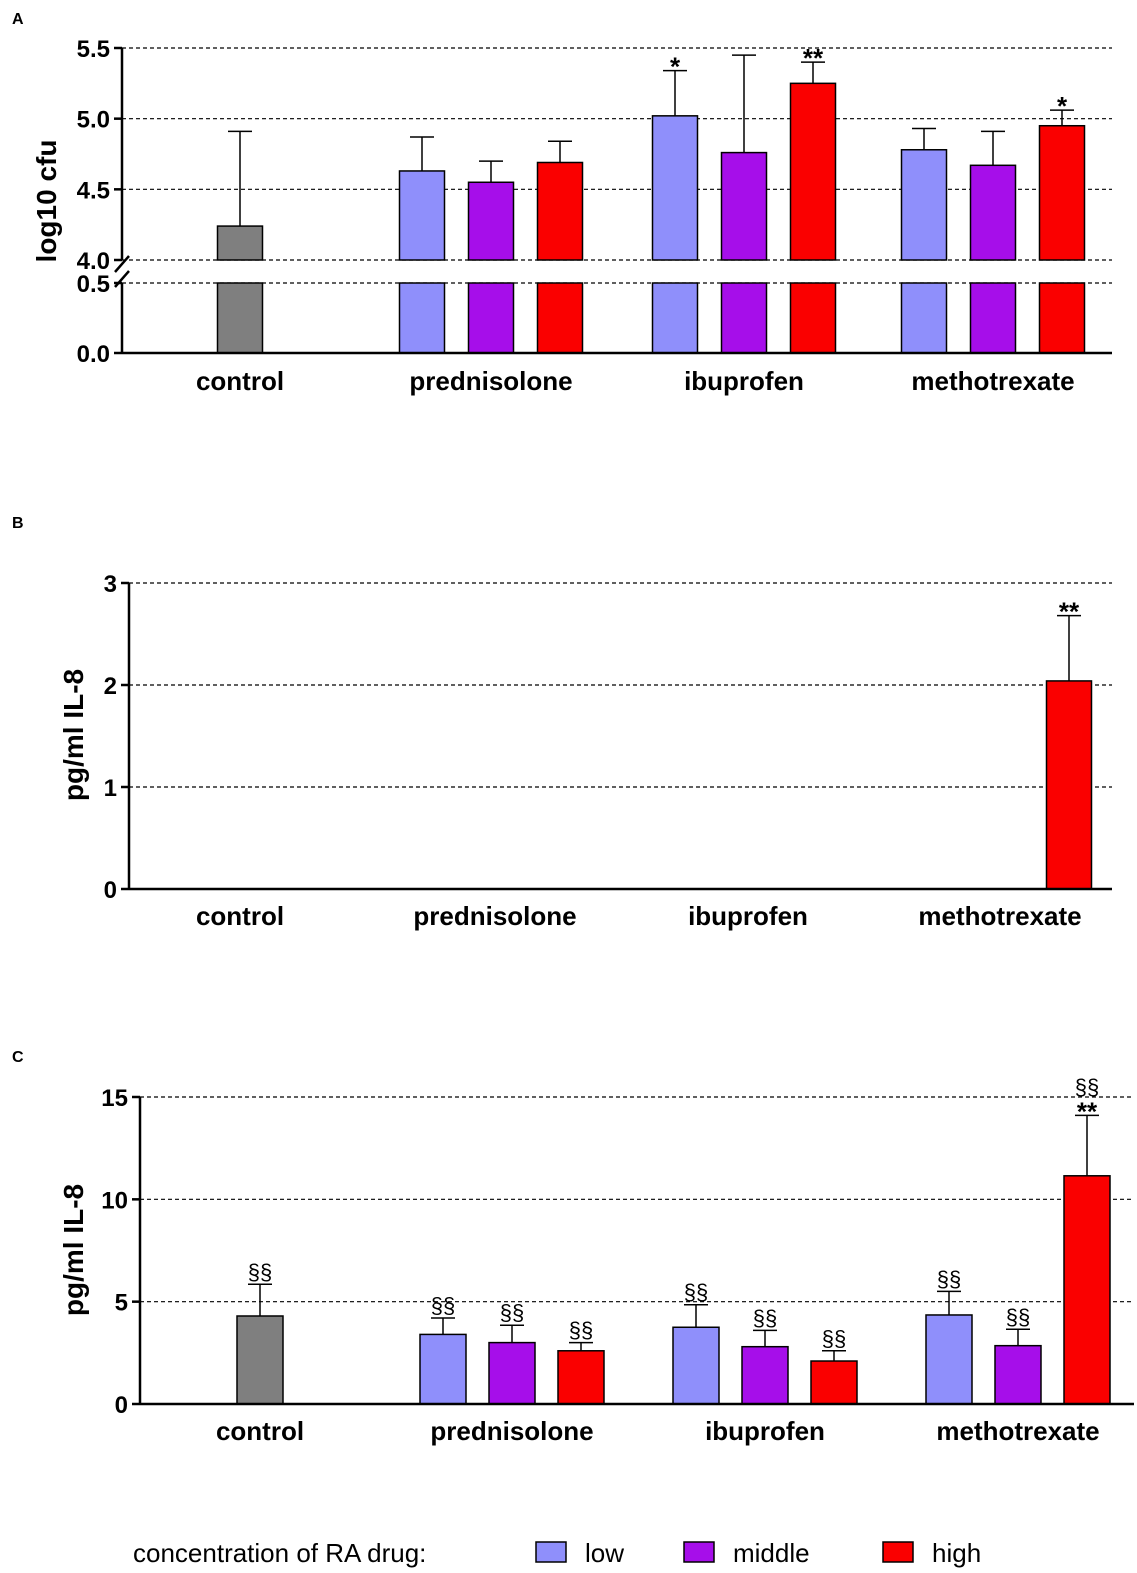 The height and width of the screenshot is (1573, 1137). Describe the element at coordinates (675, 318) in the screenshot. I see `bar-ibuprofen-low-lower` at that location.